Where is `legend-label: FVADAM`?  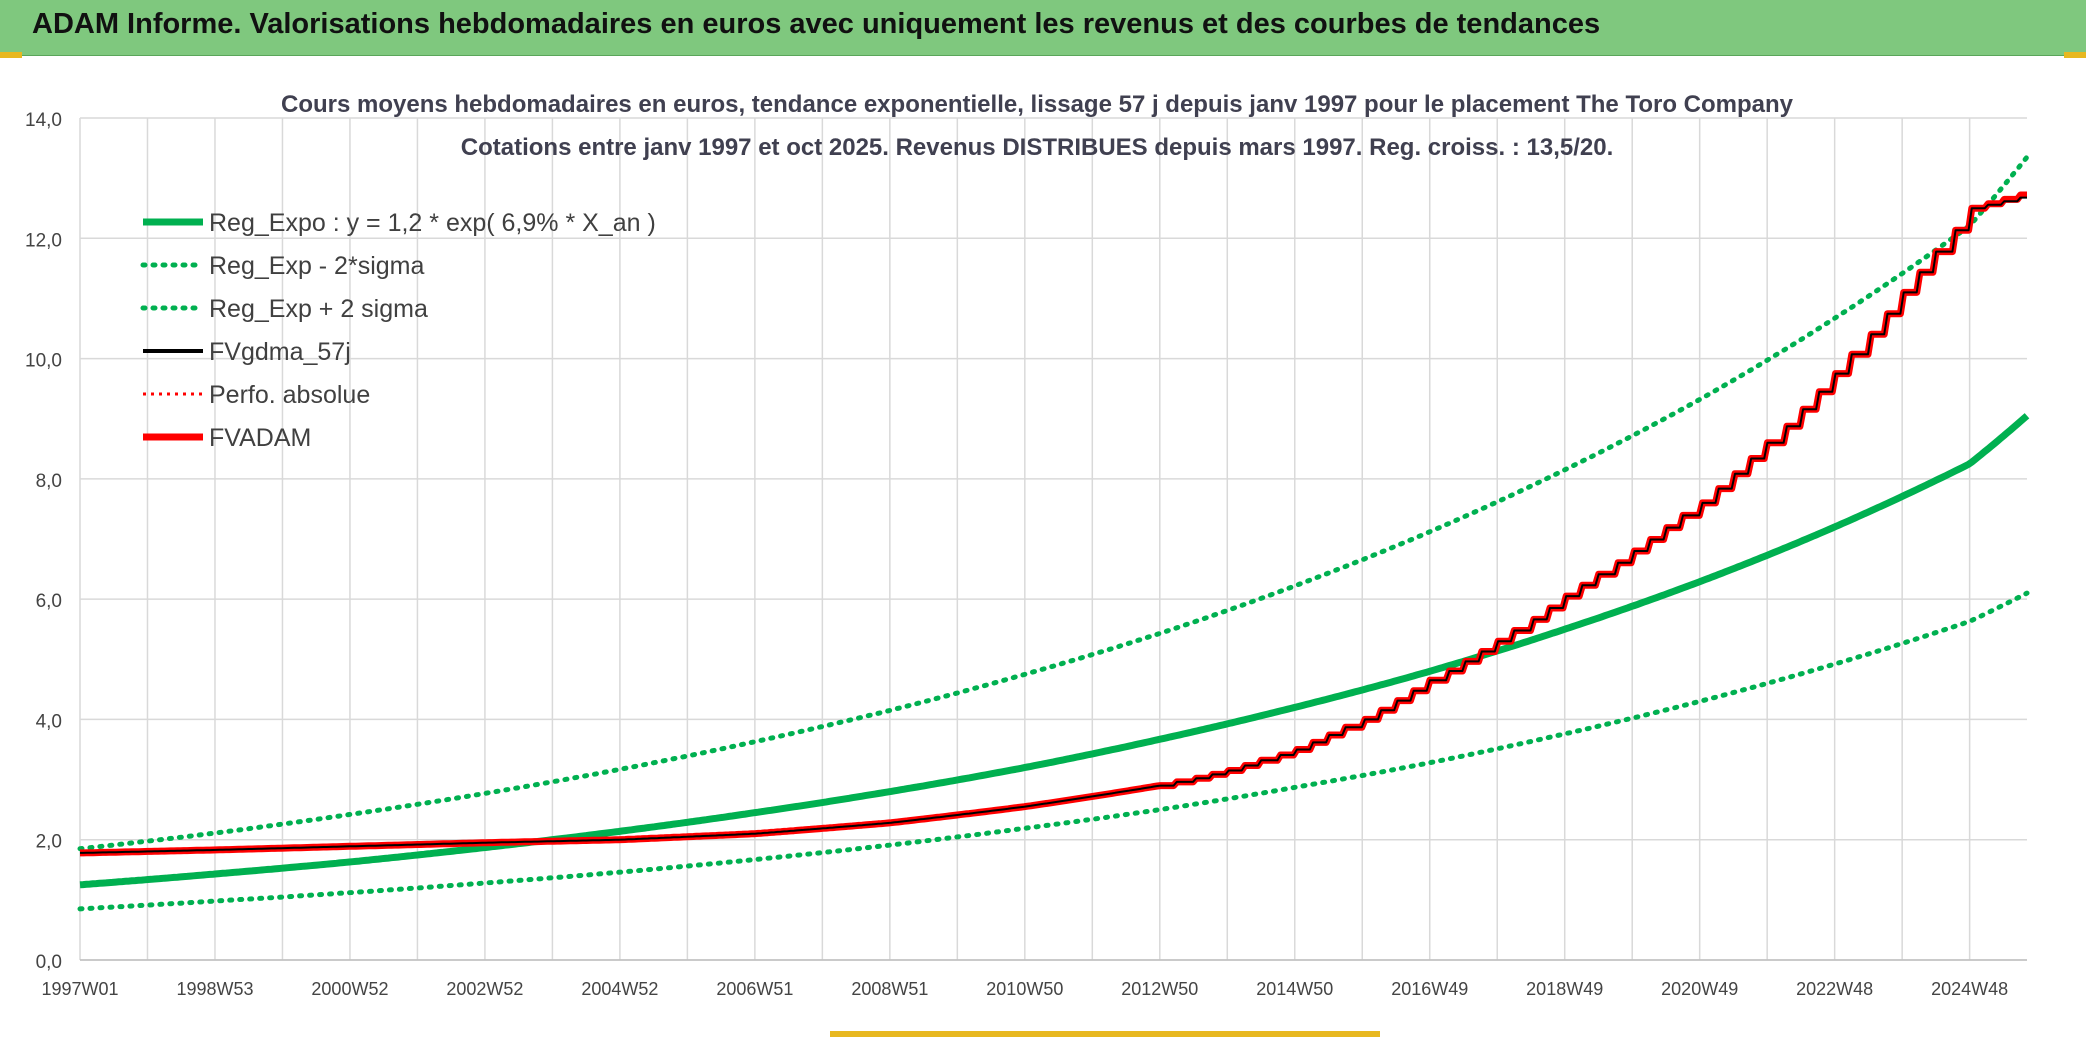
legend-label: FVADAM is located at coordinates (260, 438).